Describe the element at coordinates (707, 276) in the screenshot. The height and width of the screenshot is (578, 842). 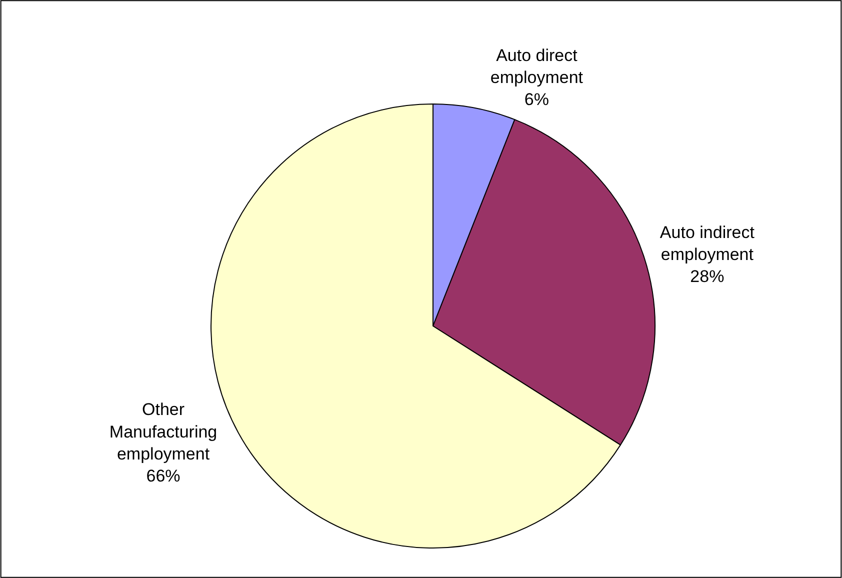
I see `data-label: 28%` at that location.